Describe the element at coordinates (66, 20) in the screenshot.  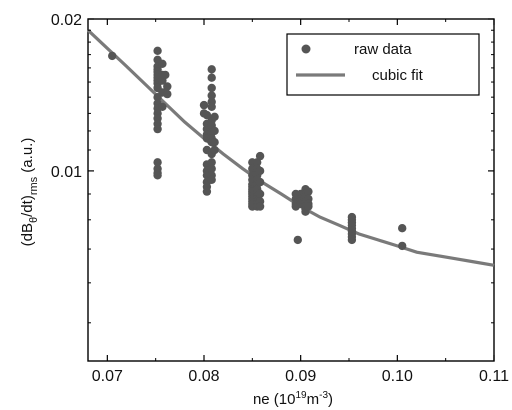
I see `y-tick-label: 0.02` at that location.